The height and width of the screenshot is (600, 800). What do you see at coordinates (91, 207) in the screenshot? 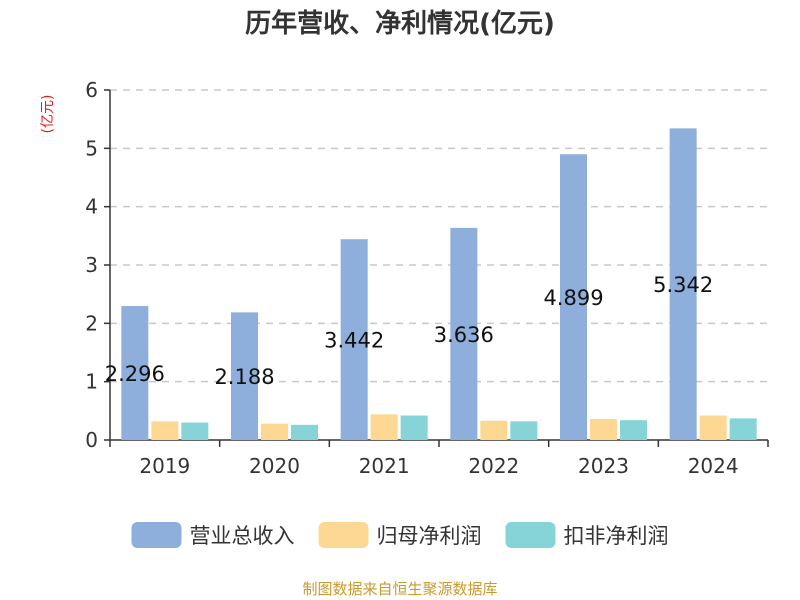
I see `y-tick-label: 4` at bounding box center [91, 207].